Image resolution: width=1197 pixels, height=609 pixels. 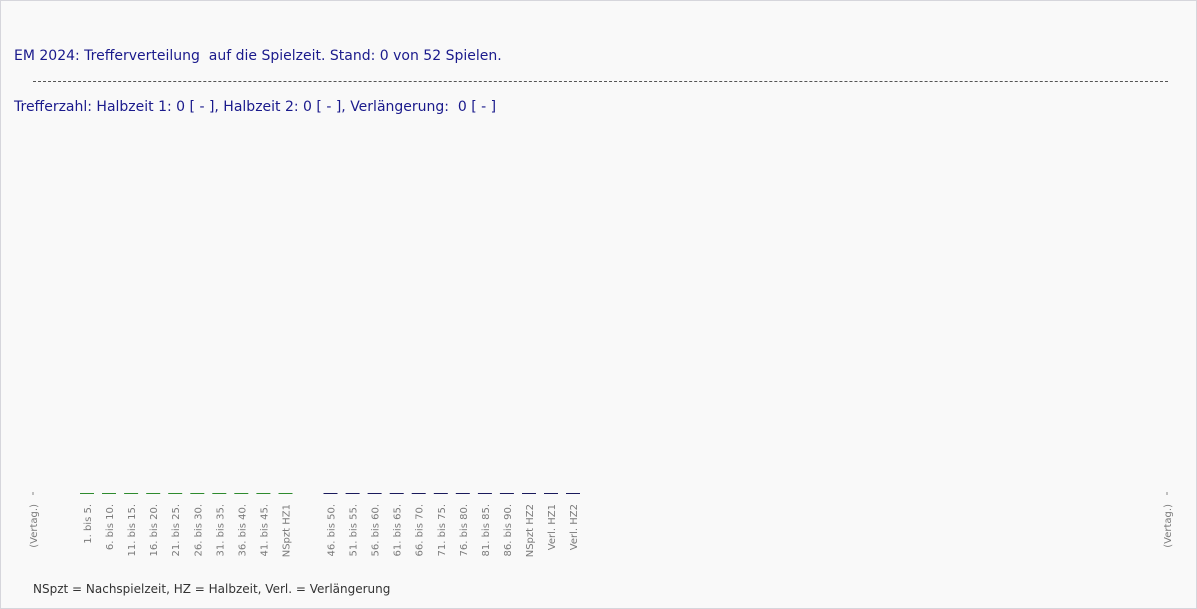 I want to click on category-tick-label: 56. bis 60., so click(x=376, y=530).